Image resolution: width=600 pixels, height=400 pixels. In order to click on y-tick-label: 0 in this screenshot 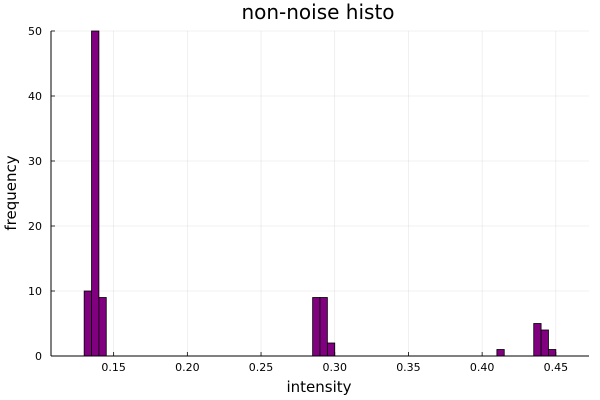, I will do `click(38, 356)`.